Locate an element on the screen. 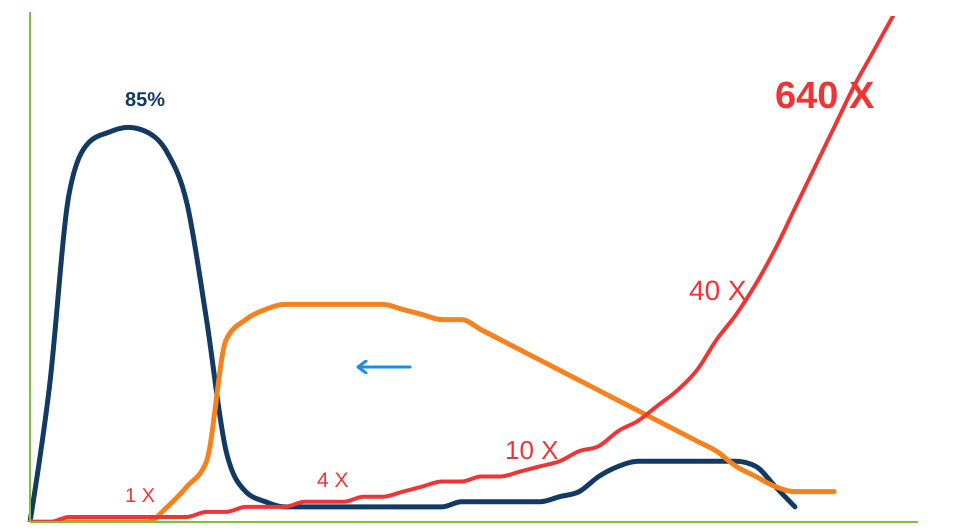 The height and width of the screenshot is (530, 953). annotation: 4 X is located at coordinates (333, 481).